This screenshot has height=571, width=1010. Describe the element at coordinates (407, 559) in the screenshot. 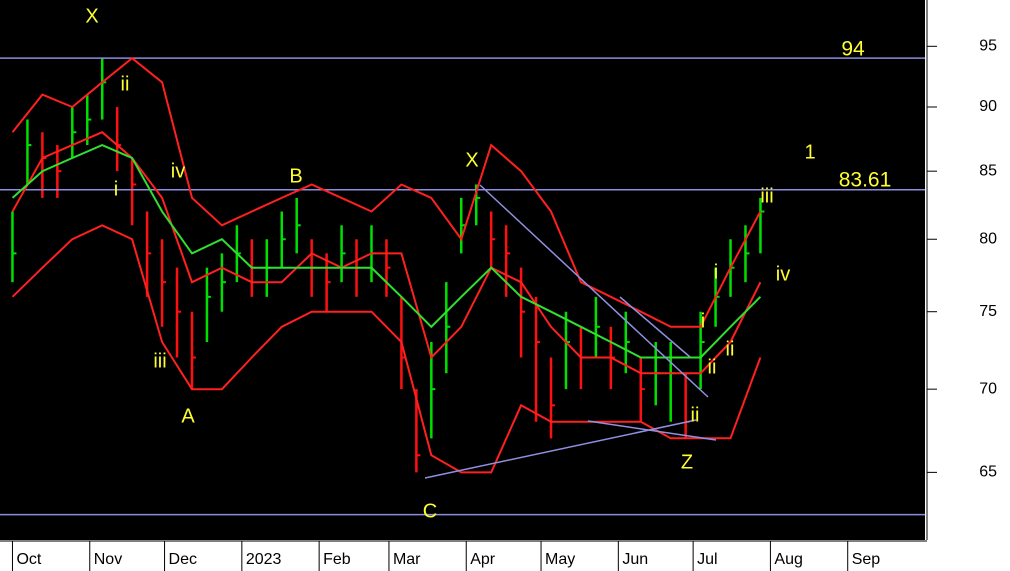

I see `x-tick-label: Mar` at that location.